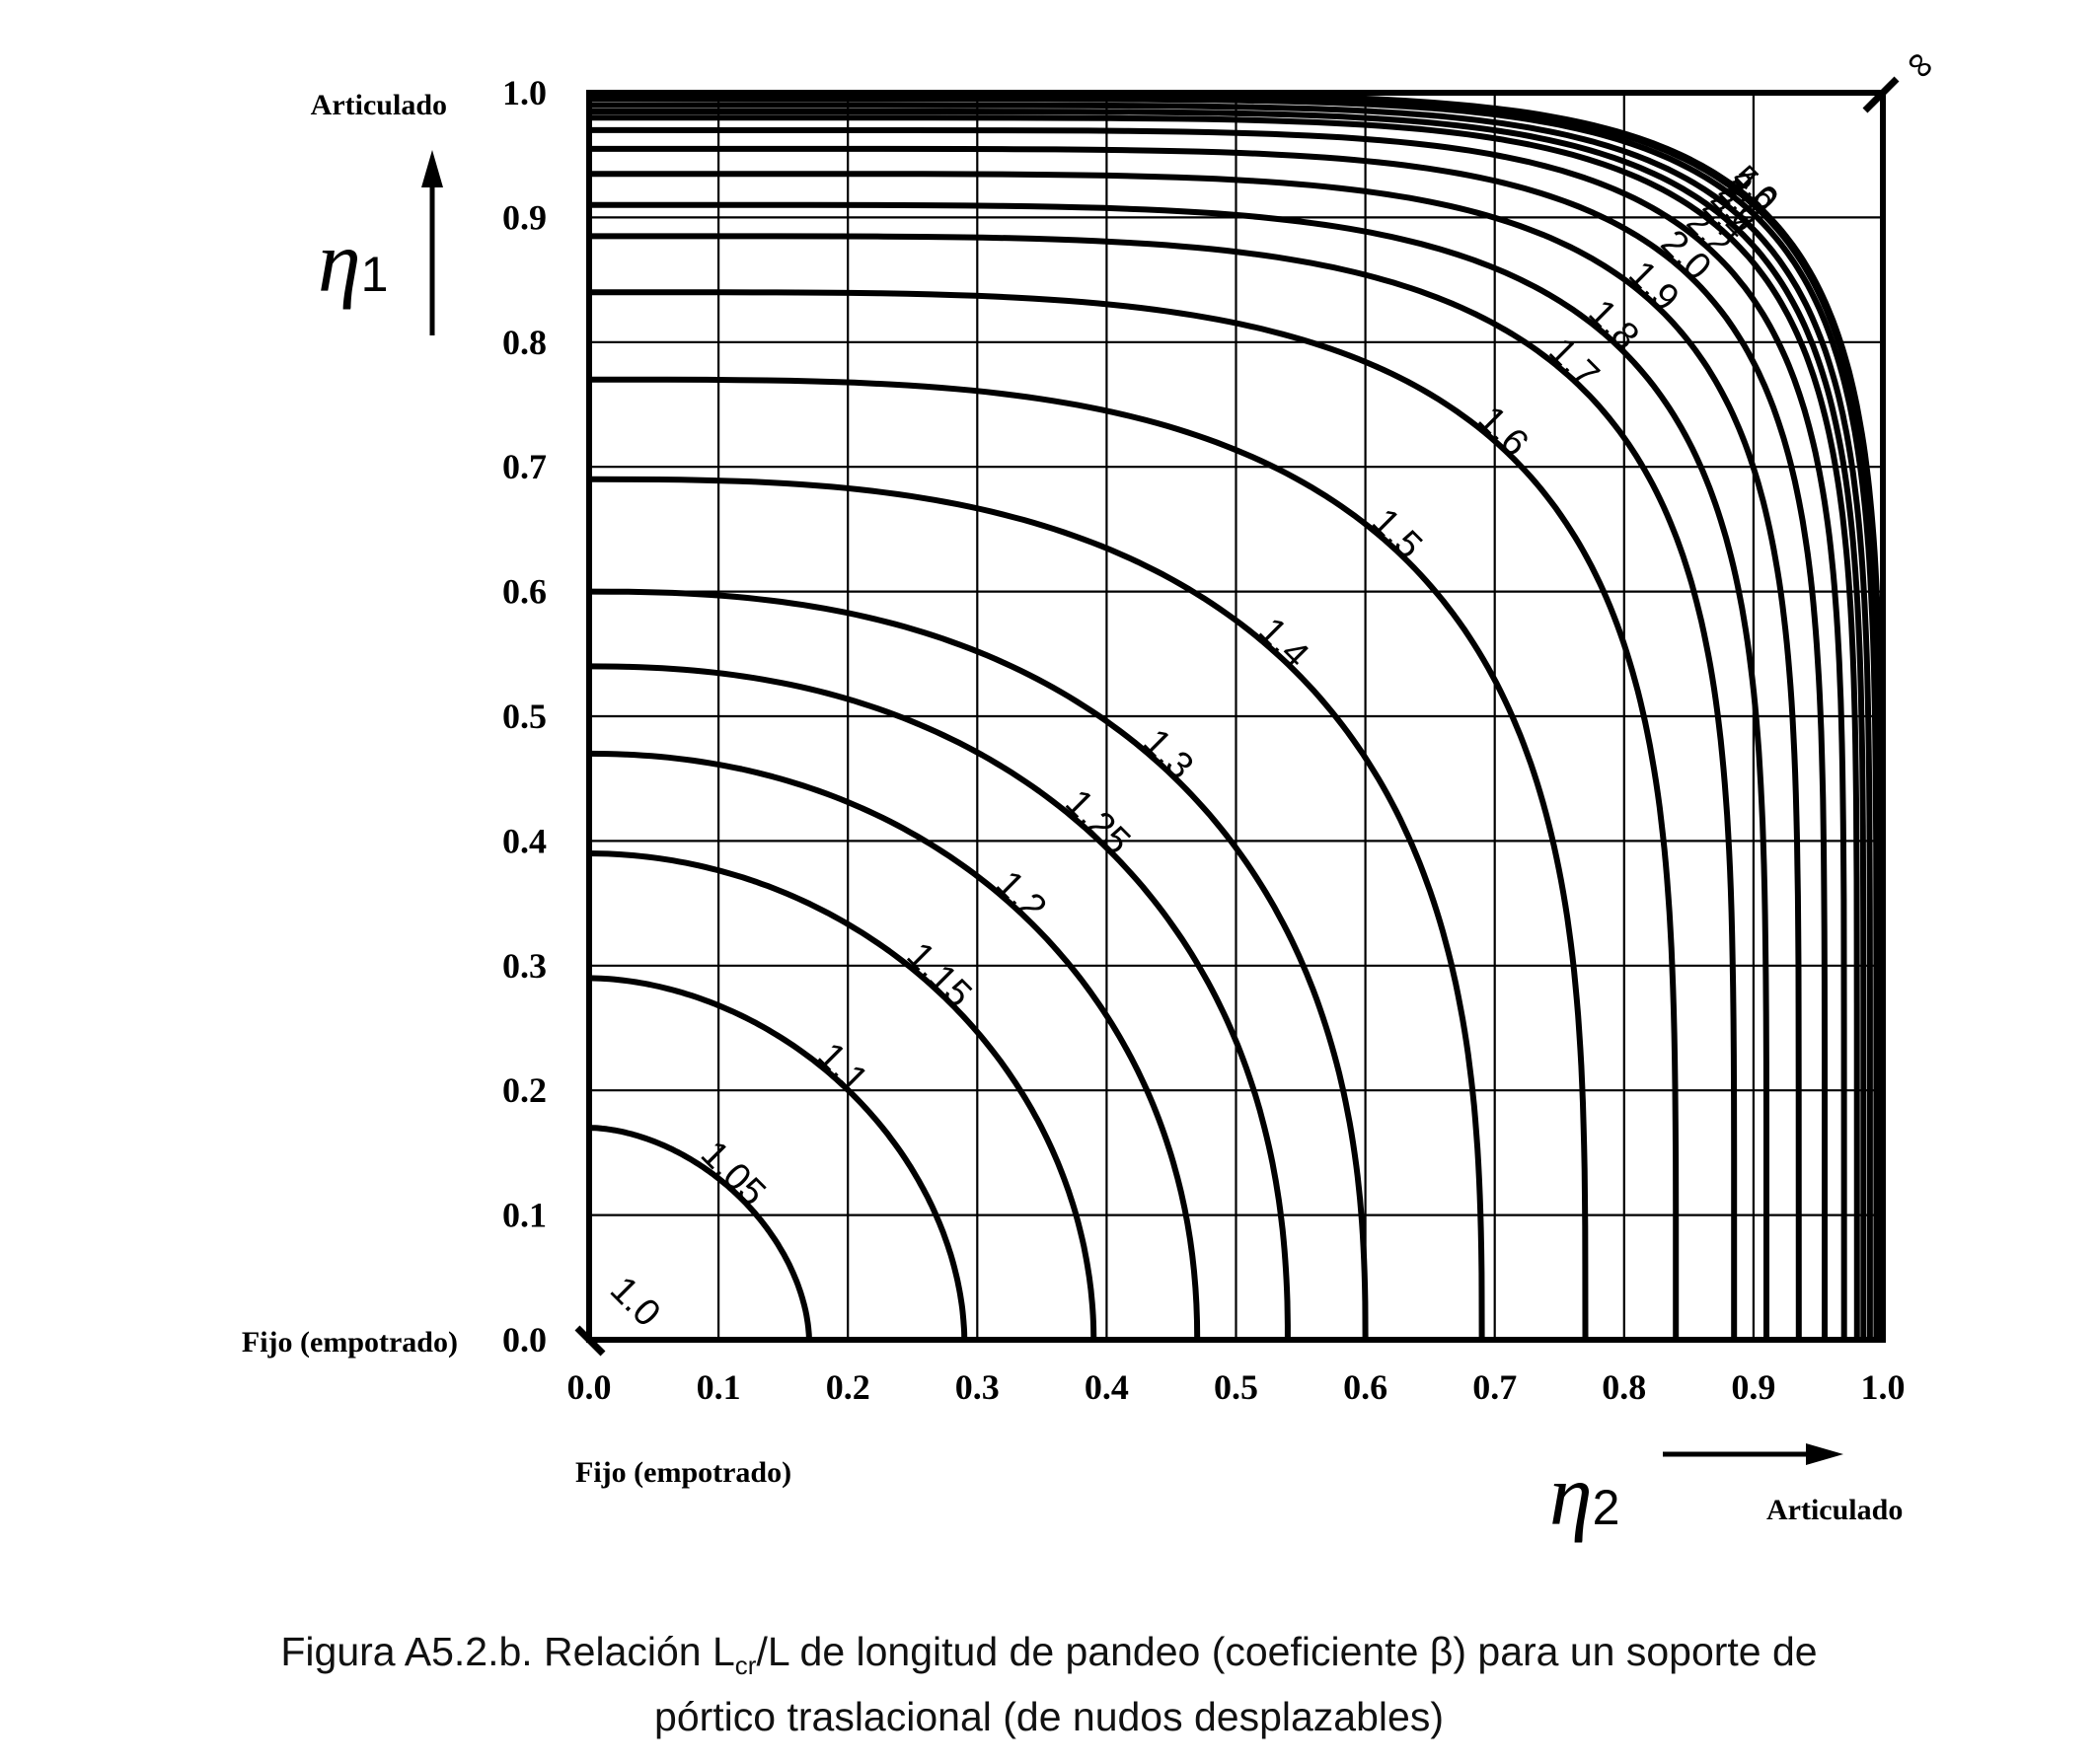 The width and height of the screenshot is (2098, 1764). I want to click on x-tick-label: 0.1, so click(719, 1387).